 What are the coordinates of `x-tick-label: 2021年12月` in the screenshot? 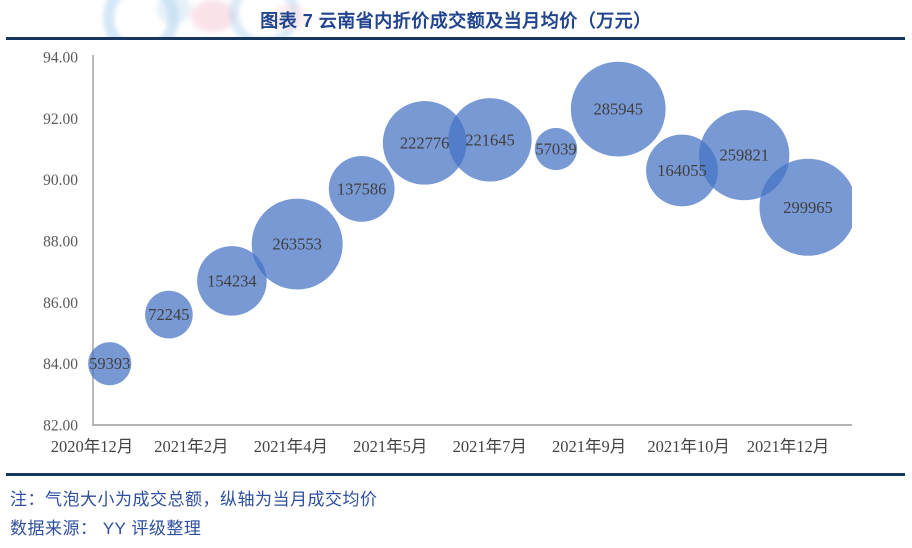 It's located at (788, 446).